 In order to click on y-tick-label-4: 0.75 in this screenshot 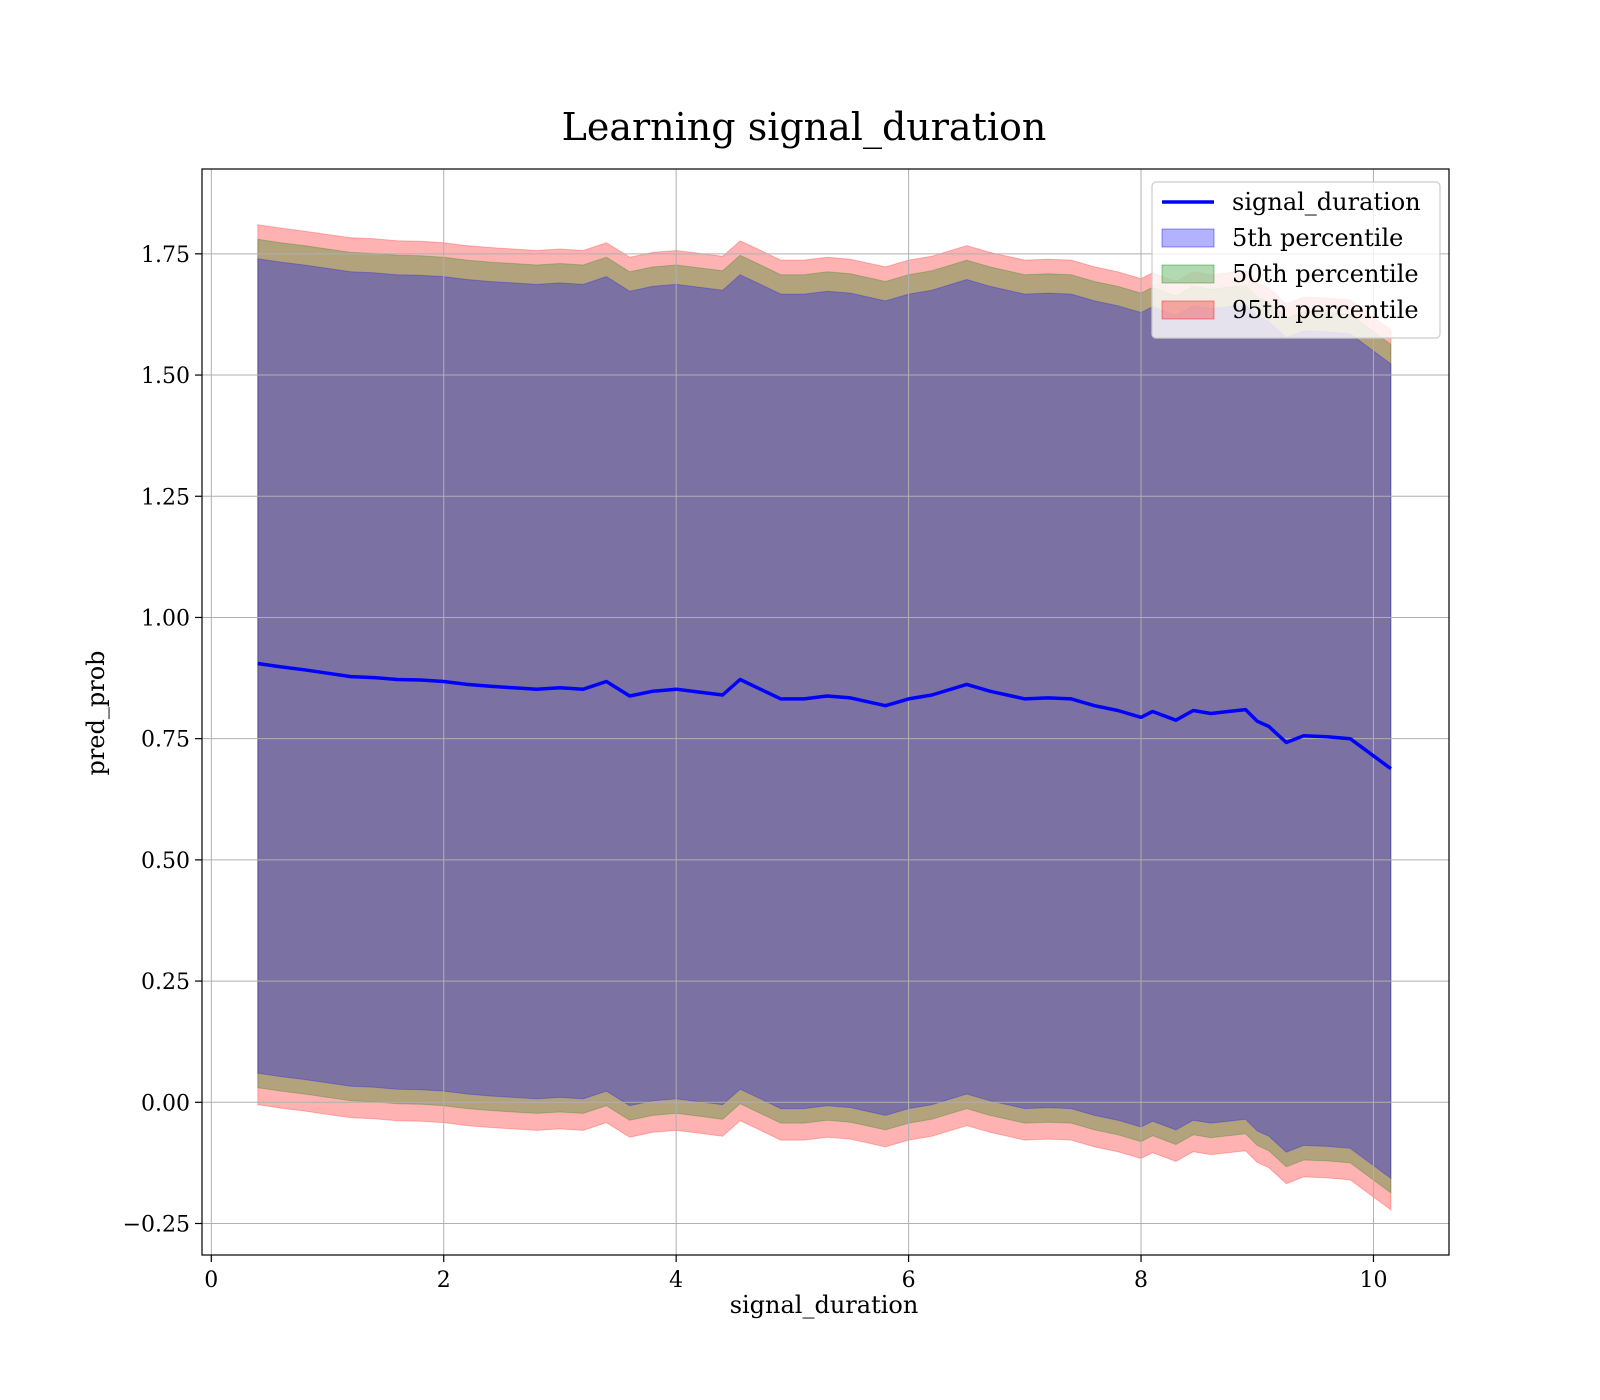, I will do `click(165, 740)`.